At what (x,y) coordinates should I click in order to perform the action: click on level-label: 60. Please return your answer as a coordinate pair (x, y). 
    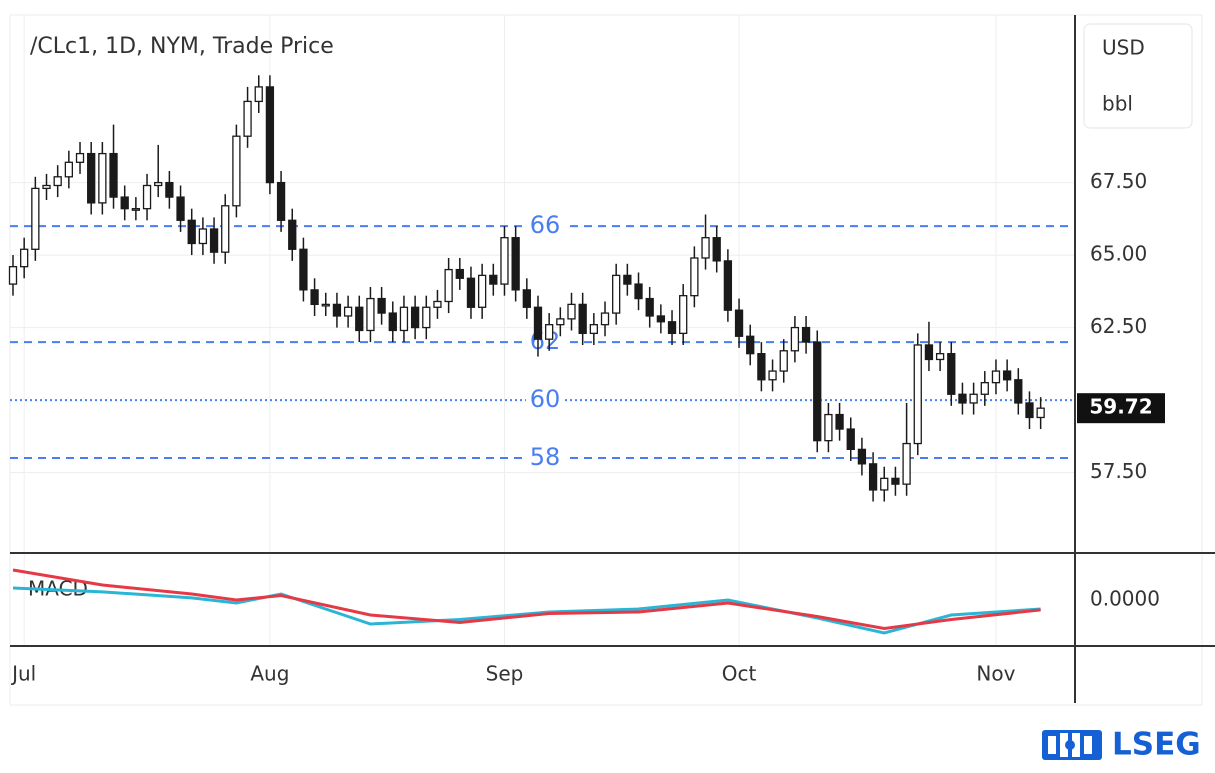
    Looking at the image, I should click on (545, 399).